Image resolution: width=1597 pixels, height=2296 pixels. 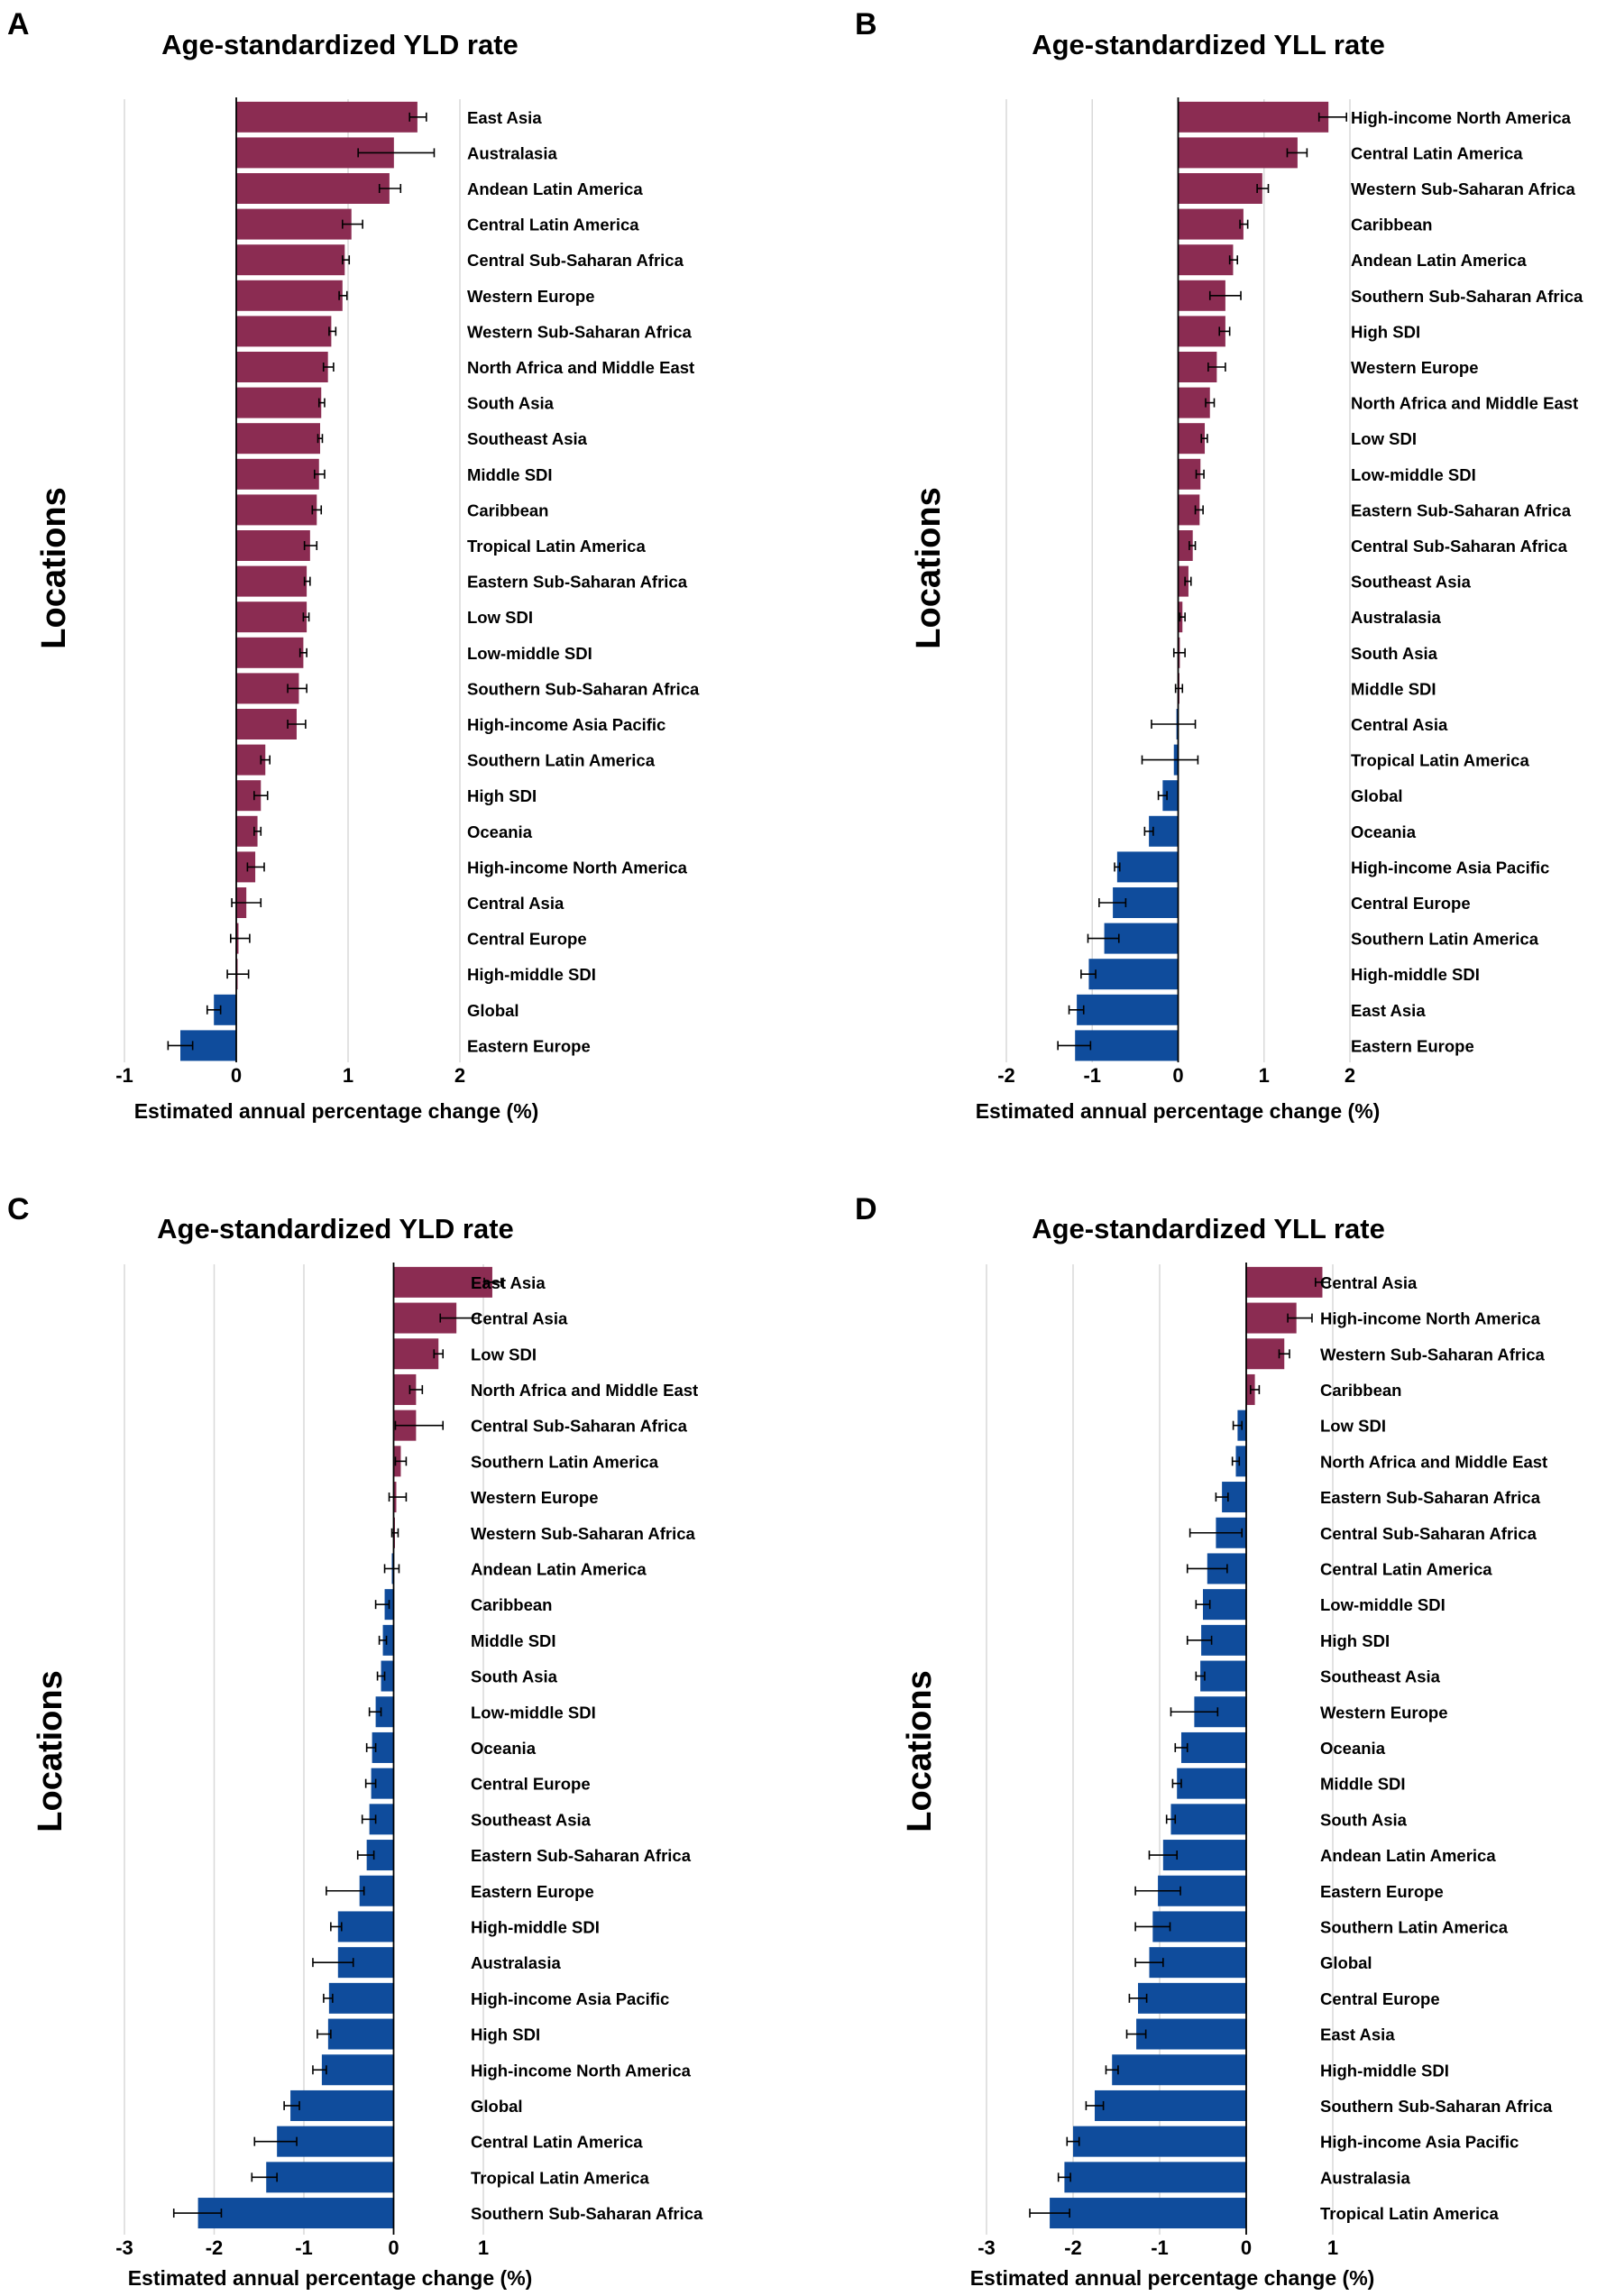 I want to click on category-label: Central Asia, so click(x=516, y=903).